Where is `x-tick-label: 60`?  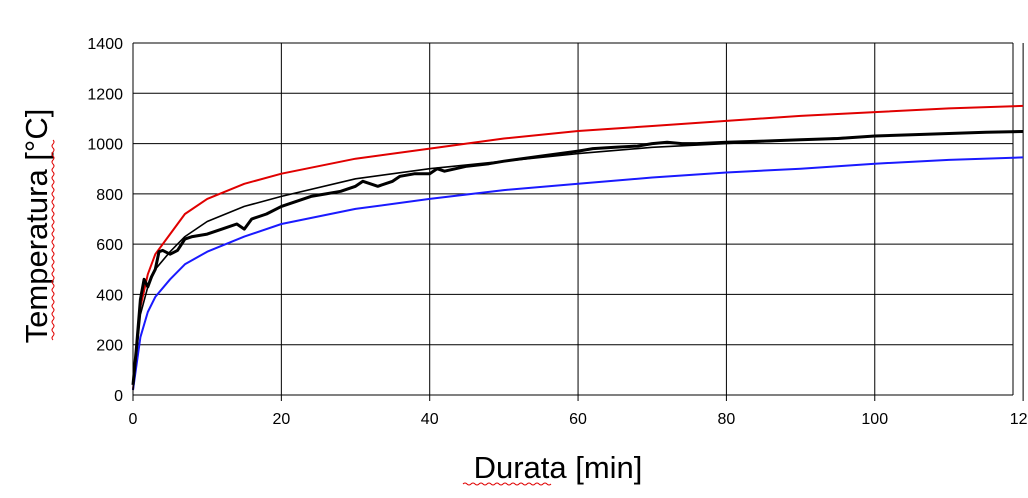
x-tick-label: 60 is located at coordinates (578, 419).